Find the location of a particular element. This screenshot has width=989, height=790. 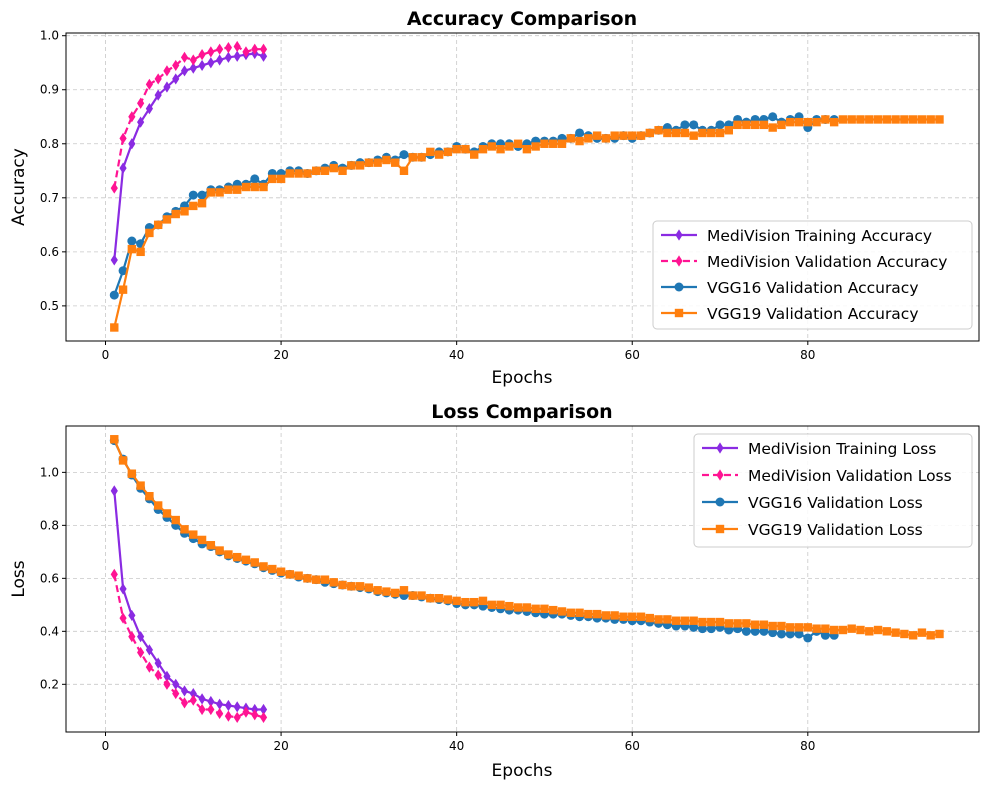

loss-x-tick-label: 20 is located at coordinates (280, 746).